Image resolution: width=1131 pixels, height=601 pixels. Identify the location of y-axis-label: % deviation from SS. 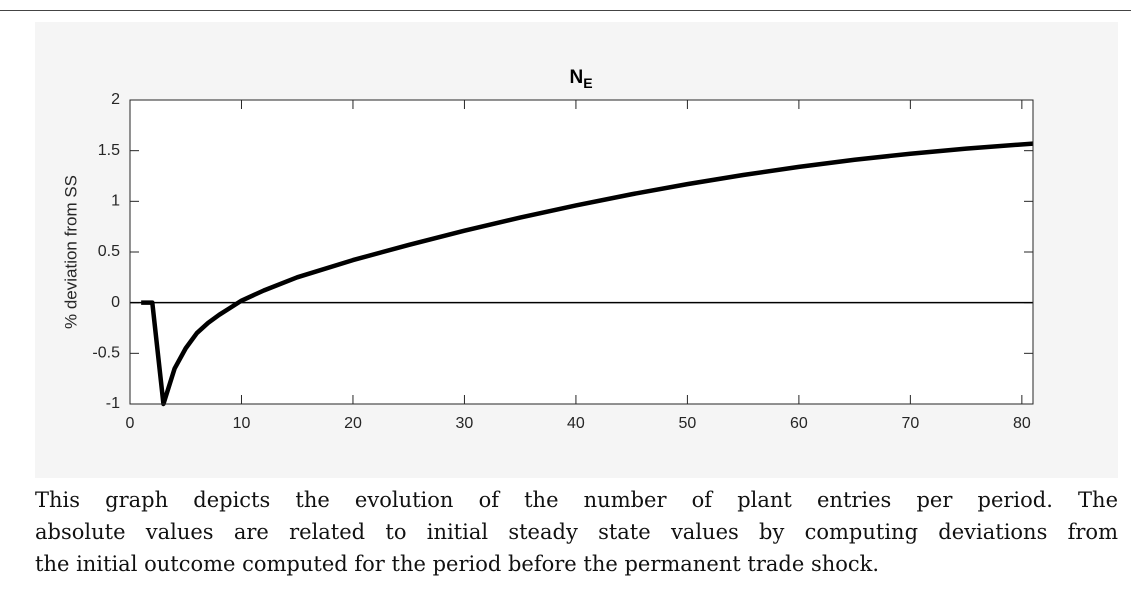
(70, 252).